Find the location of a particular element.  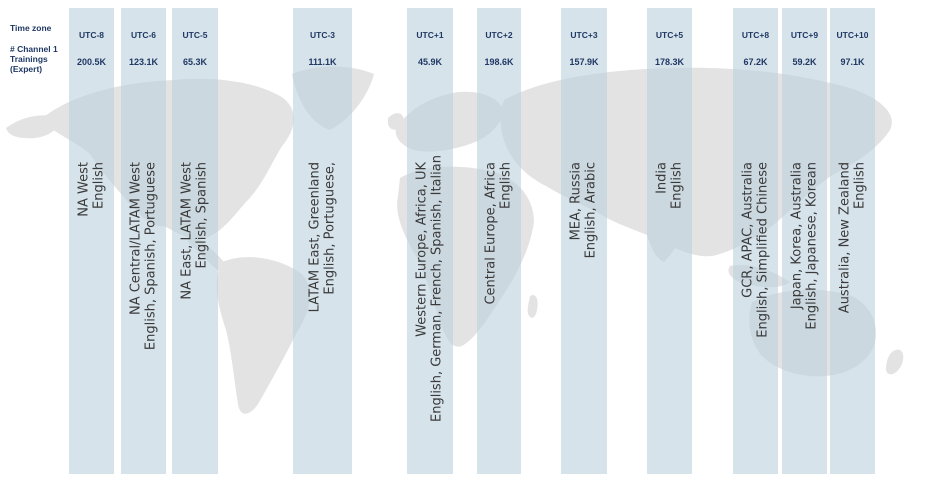

region-languages: English, Spanish is located at coordinates (201, 215).